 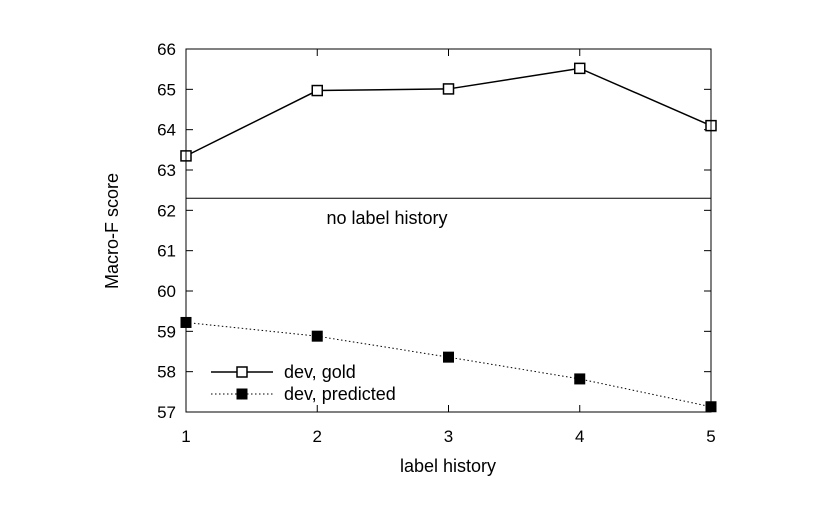 What do you see at coordinates (112, 231) in the screenshot?
I see `y-axis-label: Macro-F score` at bounding box center [112, 231].